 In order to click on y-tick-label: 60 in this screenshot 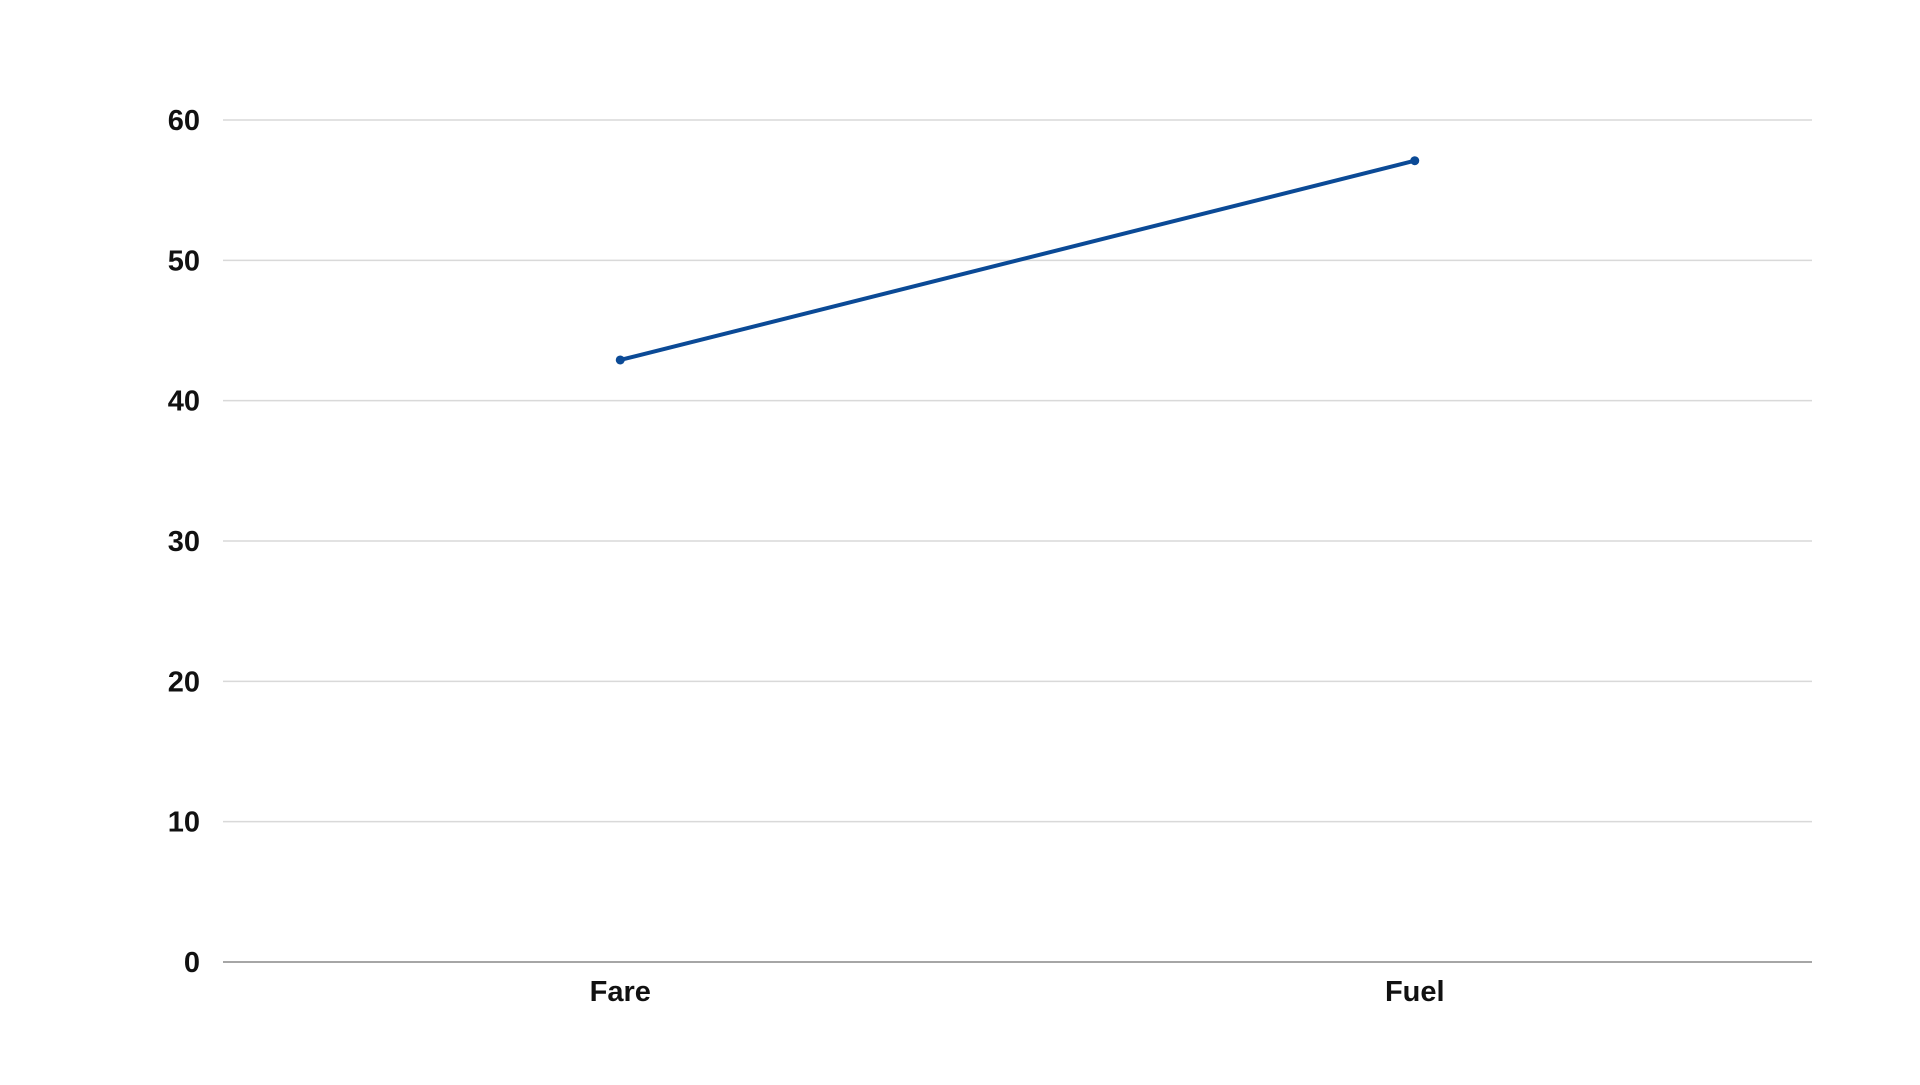, I will do `click(184, 121)`.